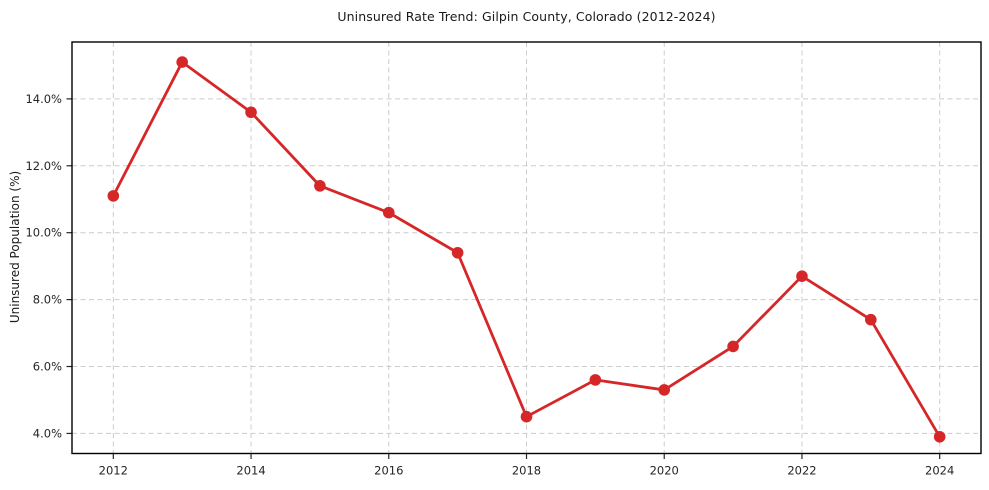  What do you see at coordinates (457, 252) in the screenshot?
I see `data-point-2017` at bounding box center [457, 252].